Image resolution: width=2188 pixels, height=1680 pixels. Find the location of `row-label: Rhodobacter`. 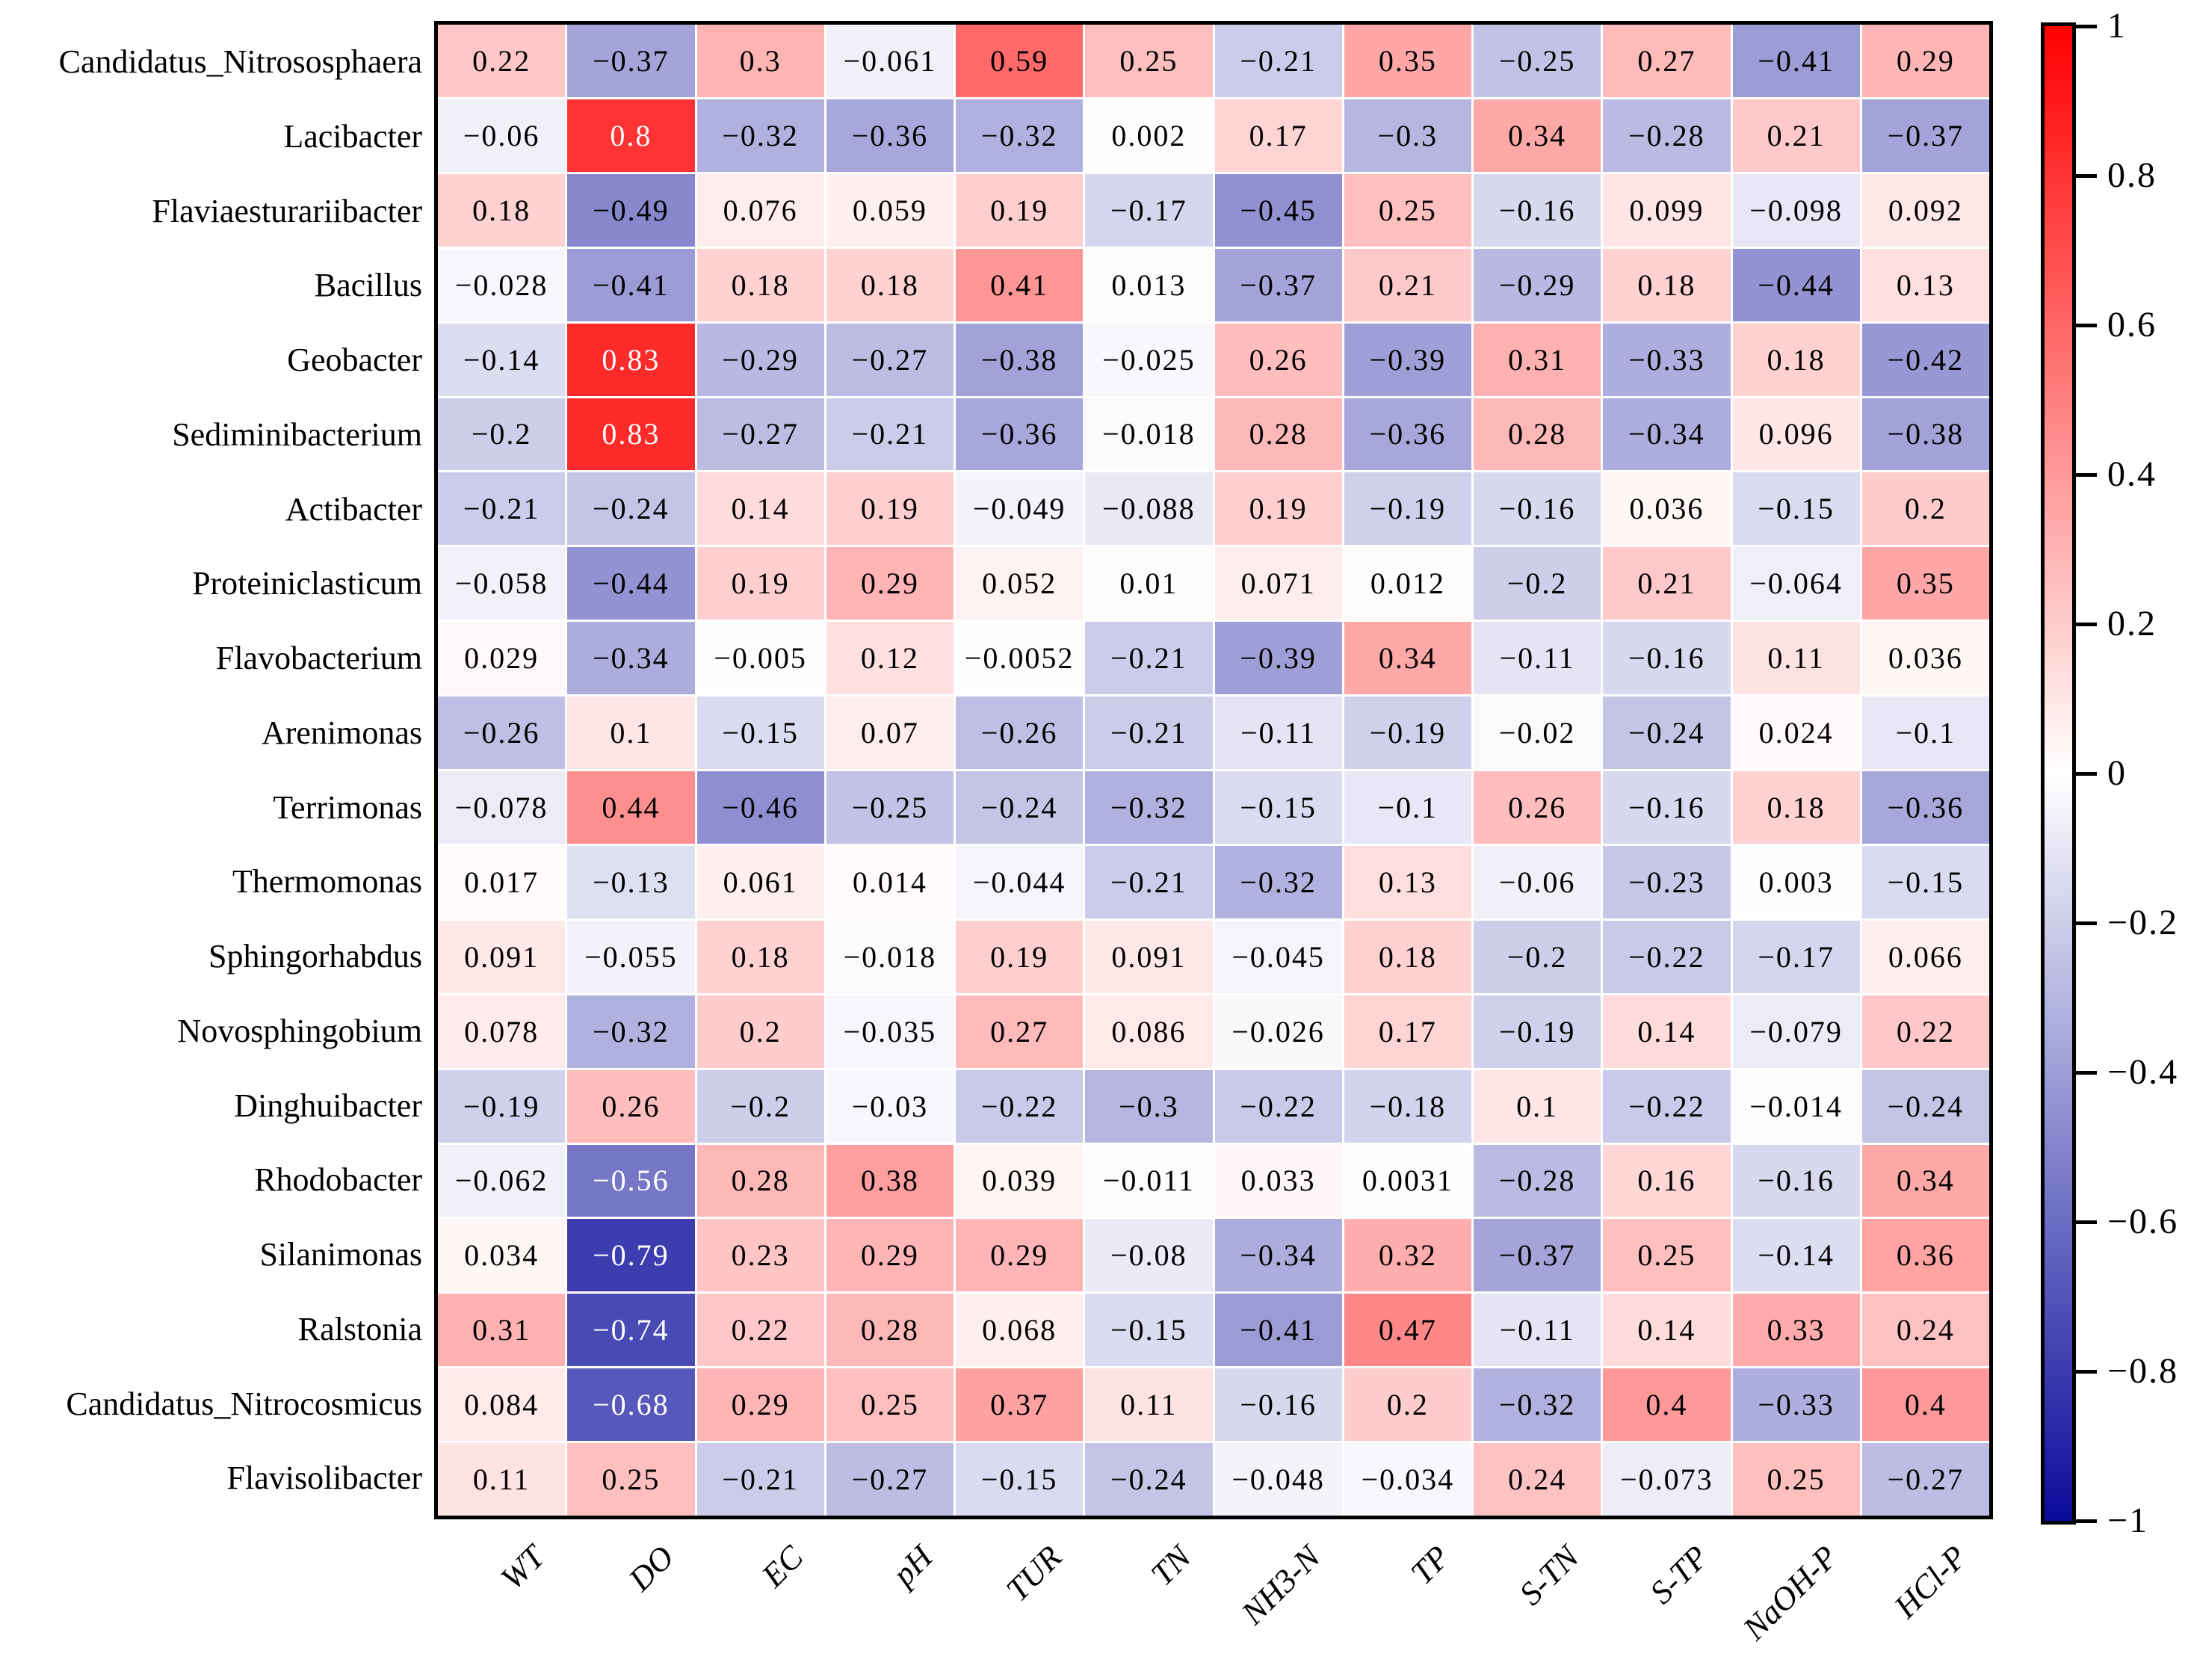

row-label: Rhodobacter is located at coordinates (338, 1180).